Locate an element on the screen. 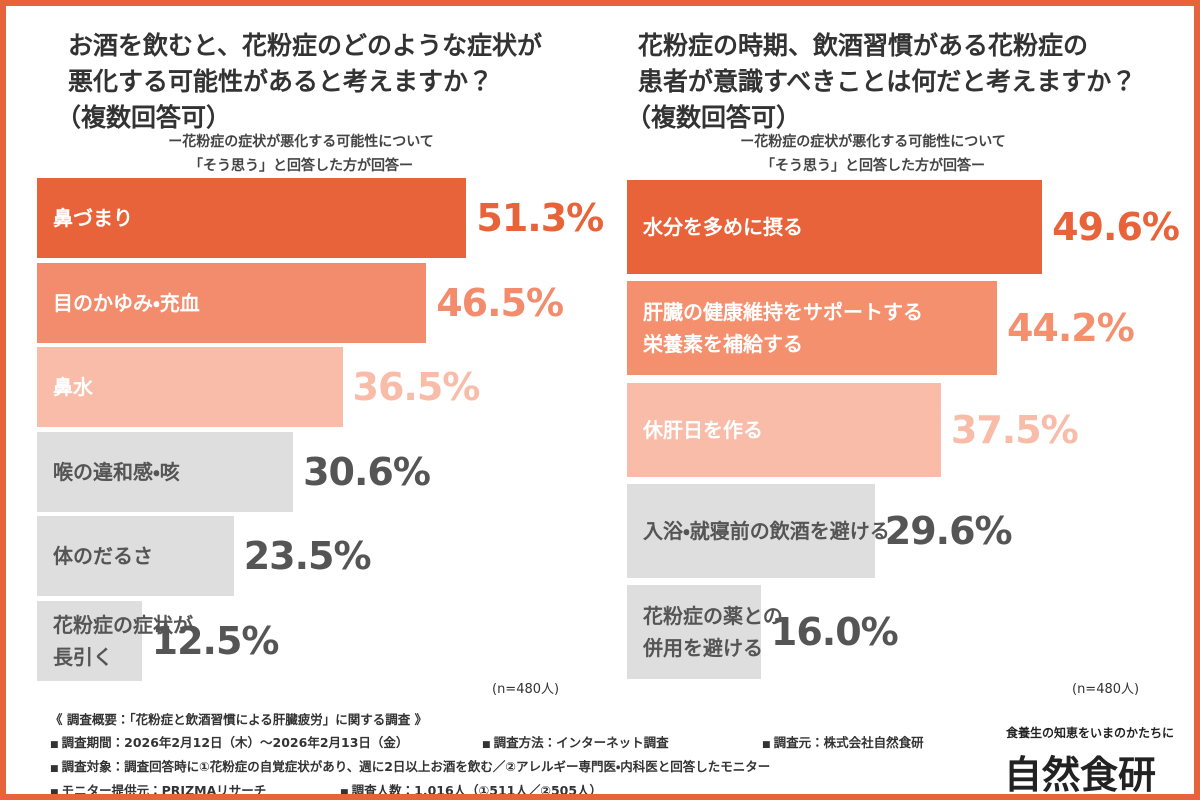  chart-title: 患者が意識すべきことは何だと考えますか？ is located at coordinates (887, 81).